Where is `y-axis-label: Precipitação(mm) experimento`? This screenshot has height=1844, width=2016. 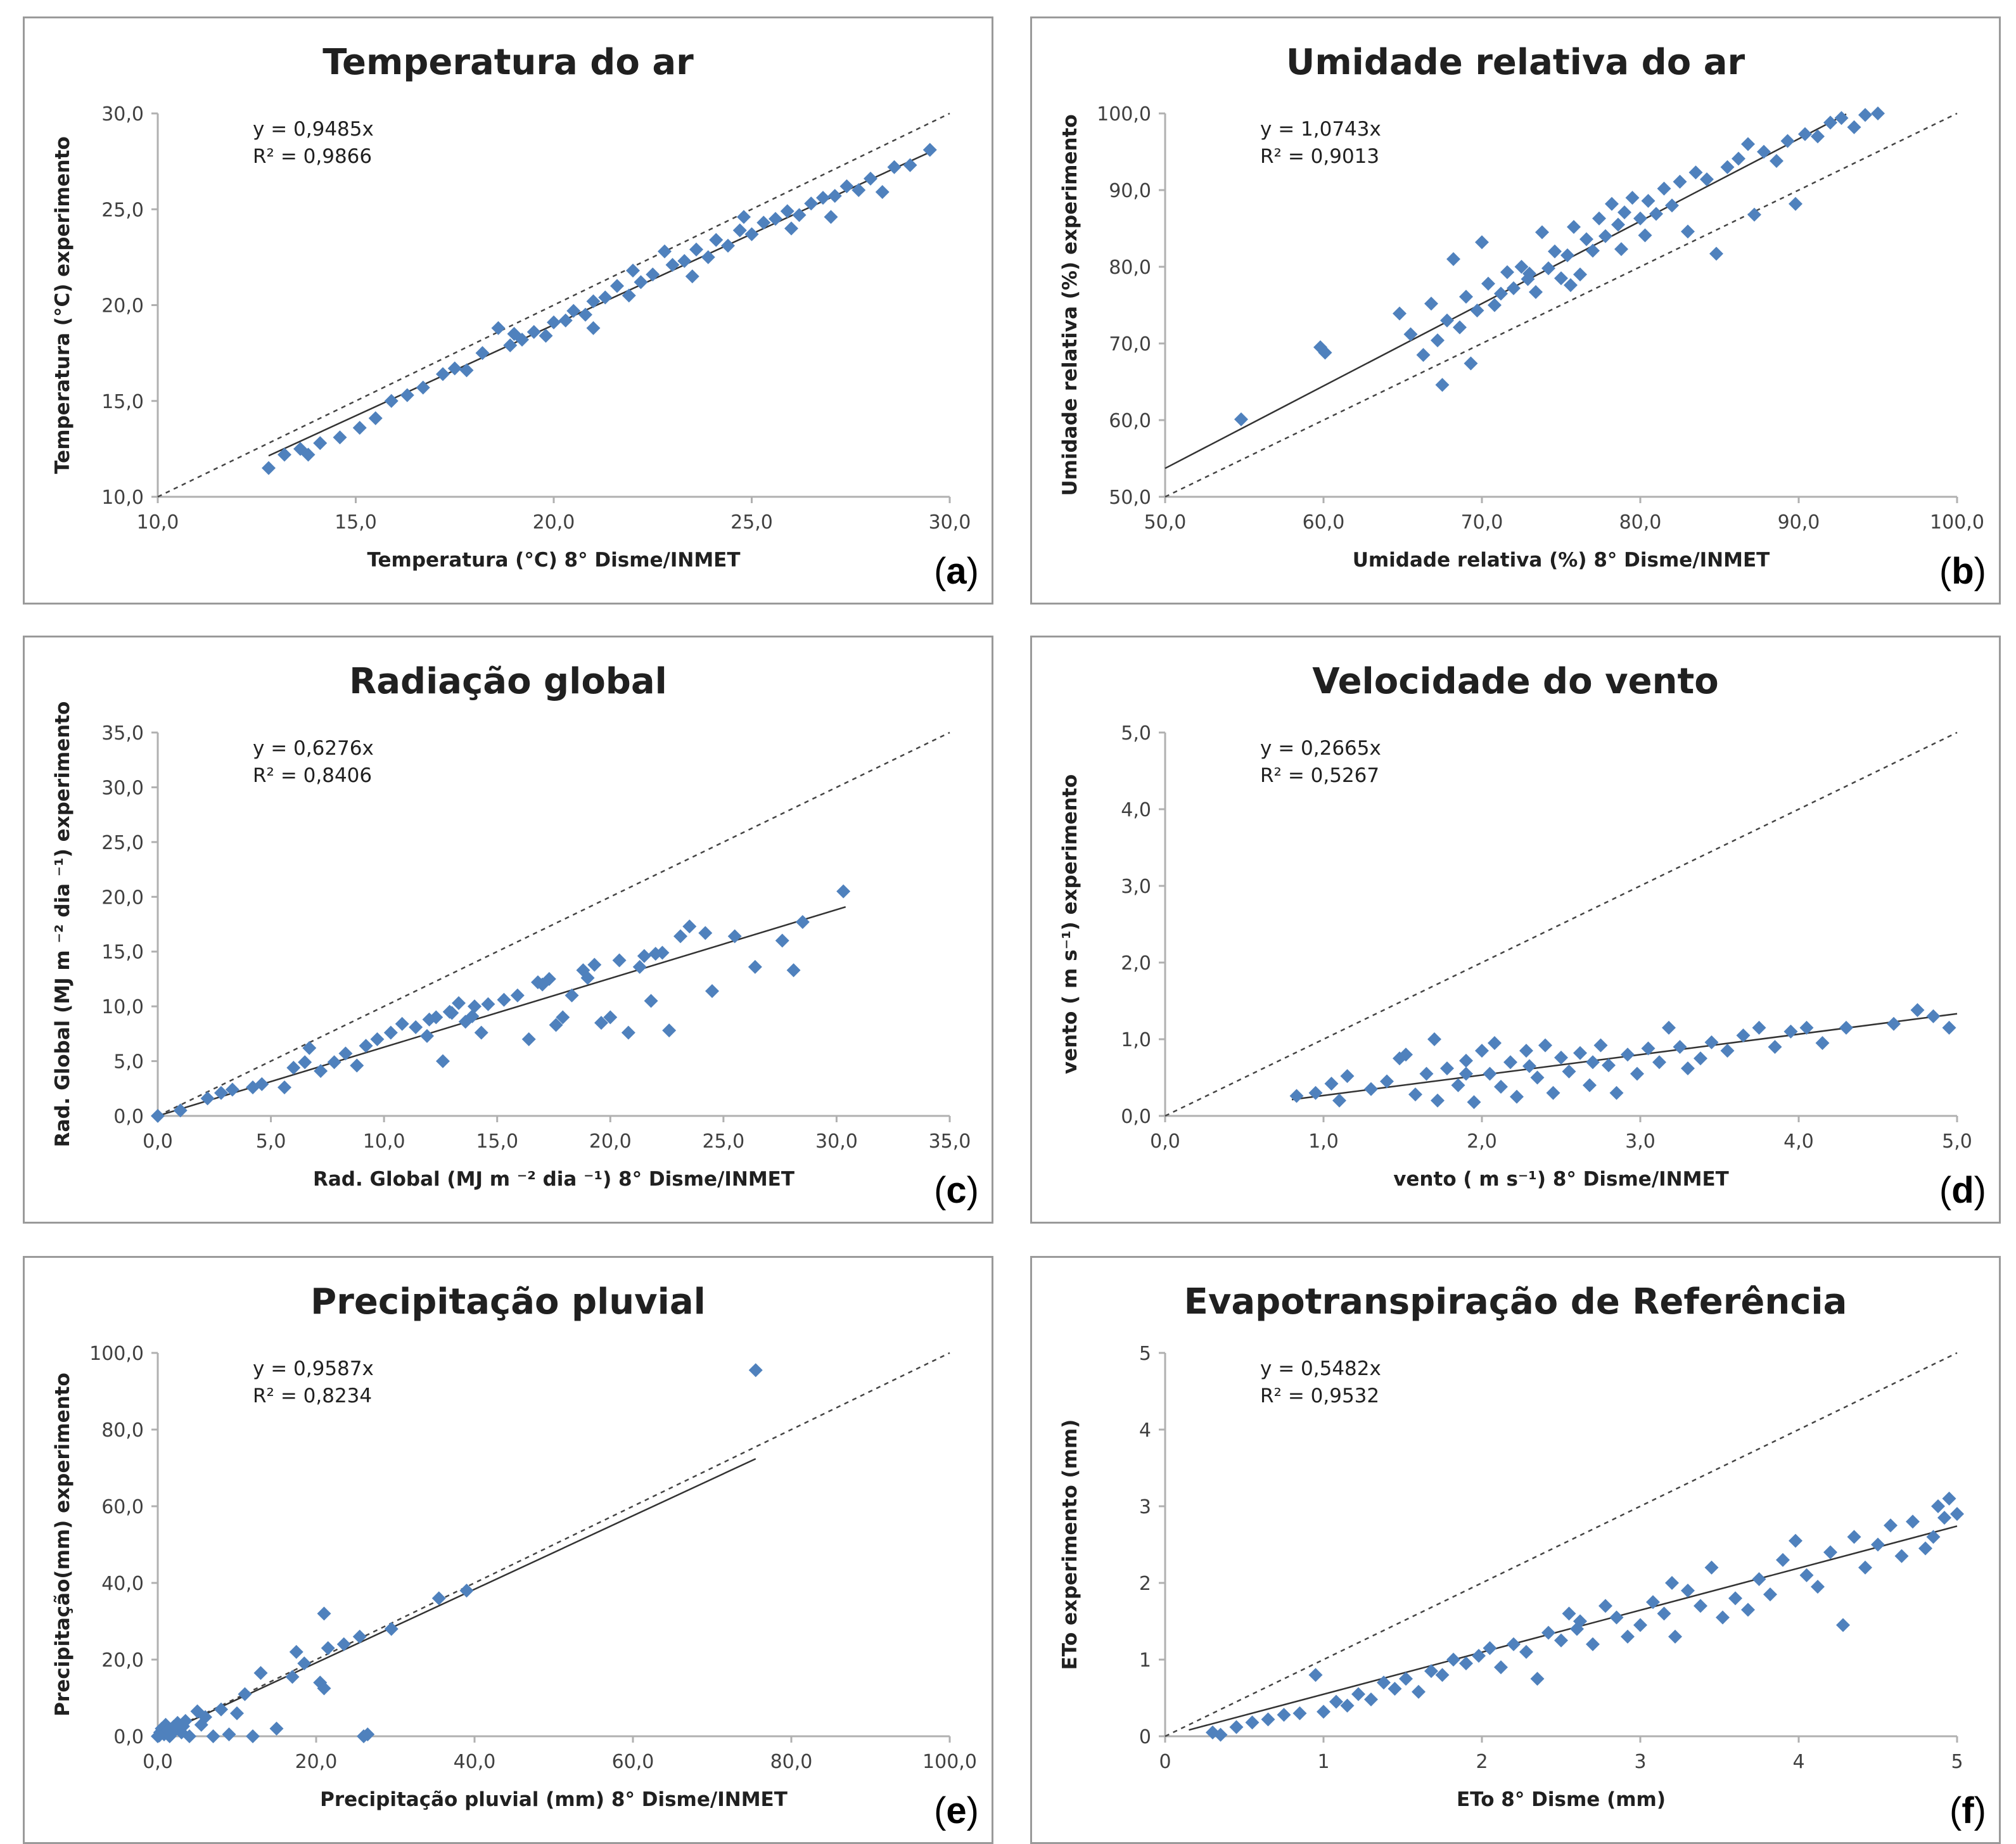 y-axis-label: Precipitação(mm) experimento is located at coordinates (62, 1545).